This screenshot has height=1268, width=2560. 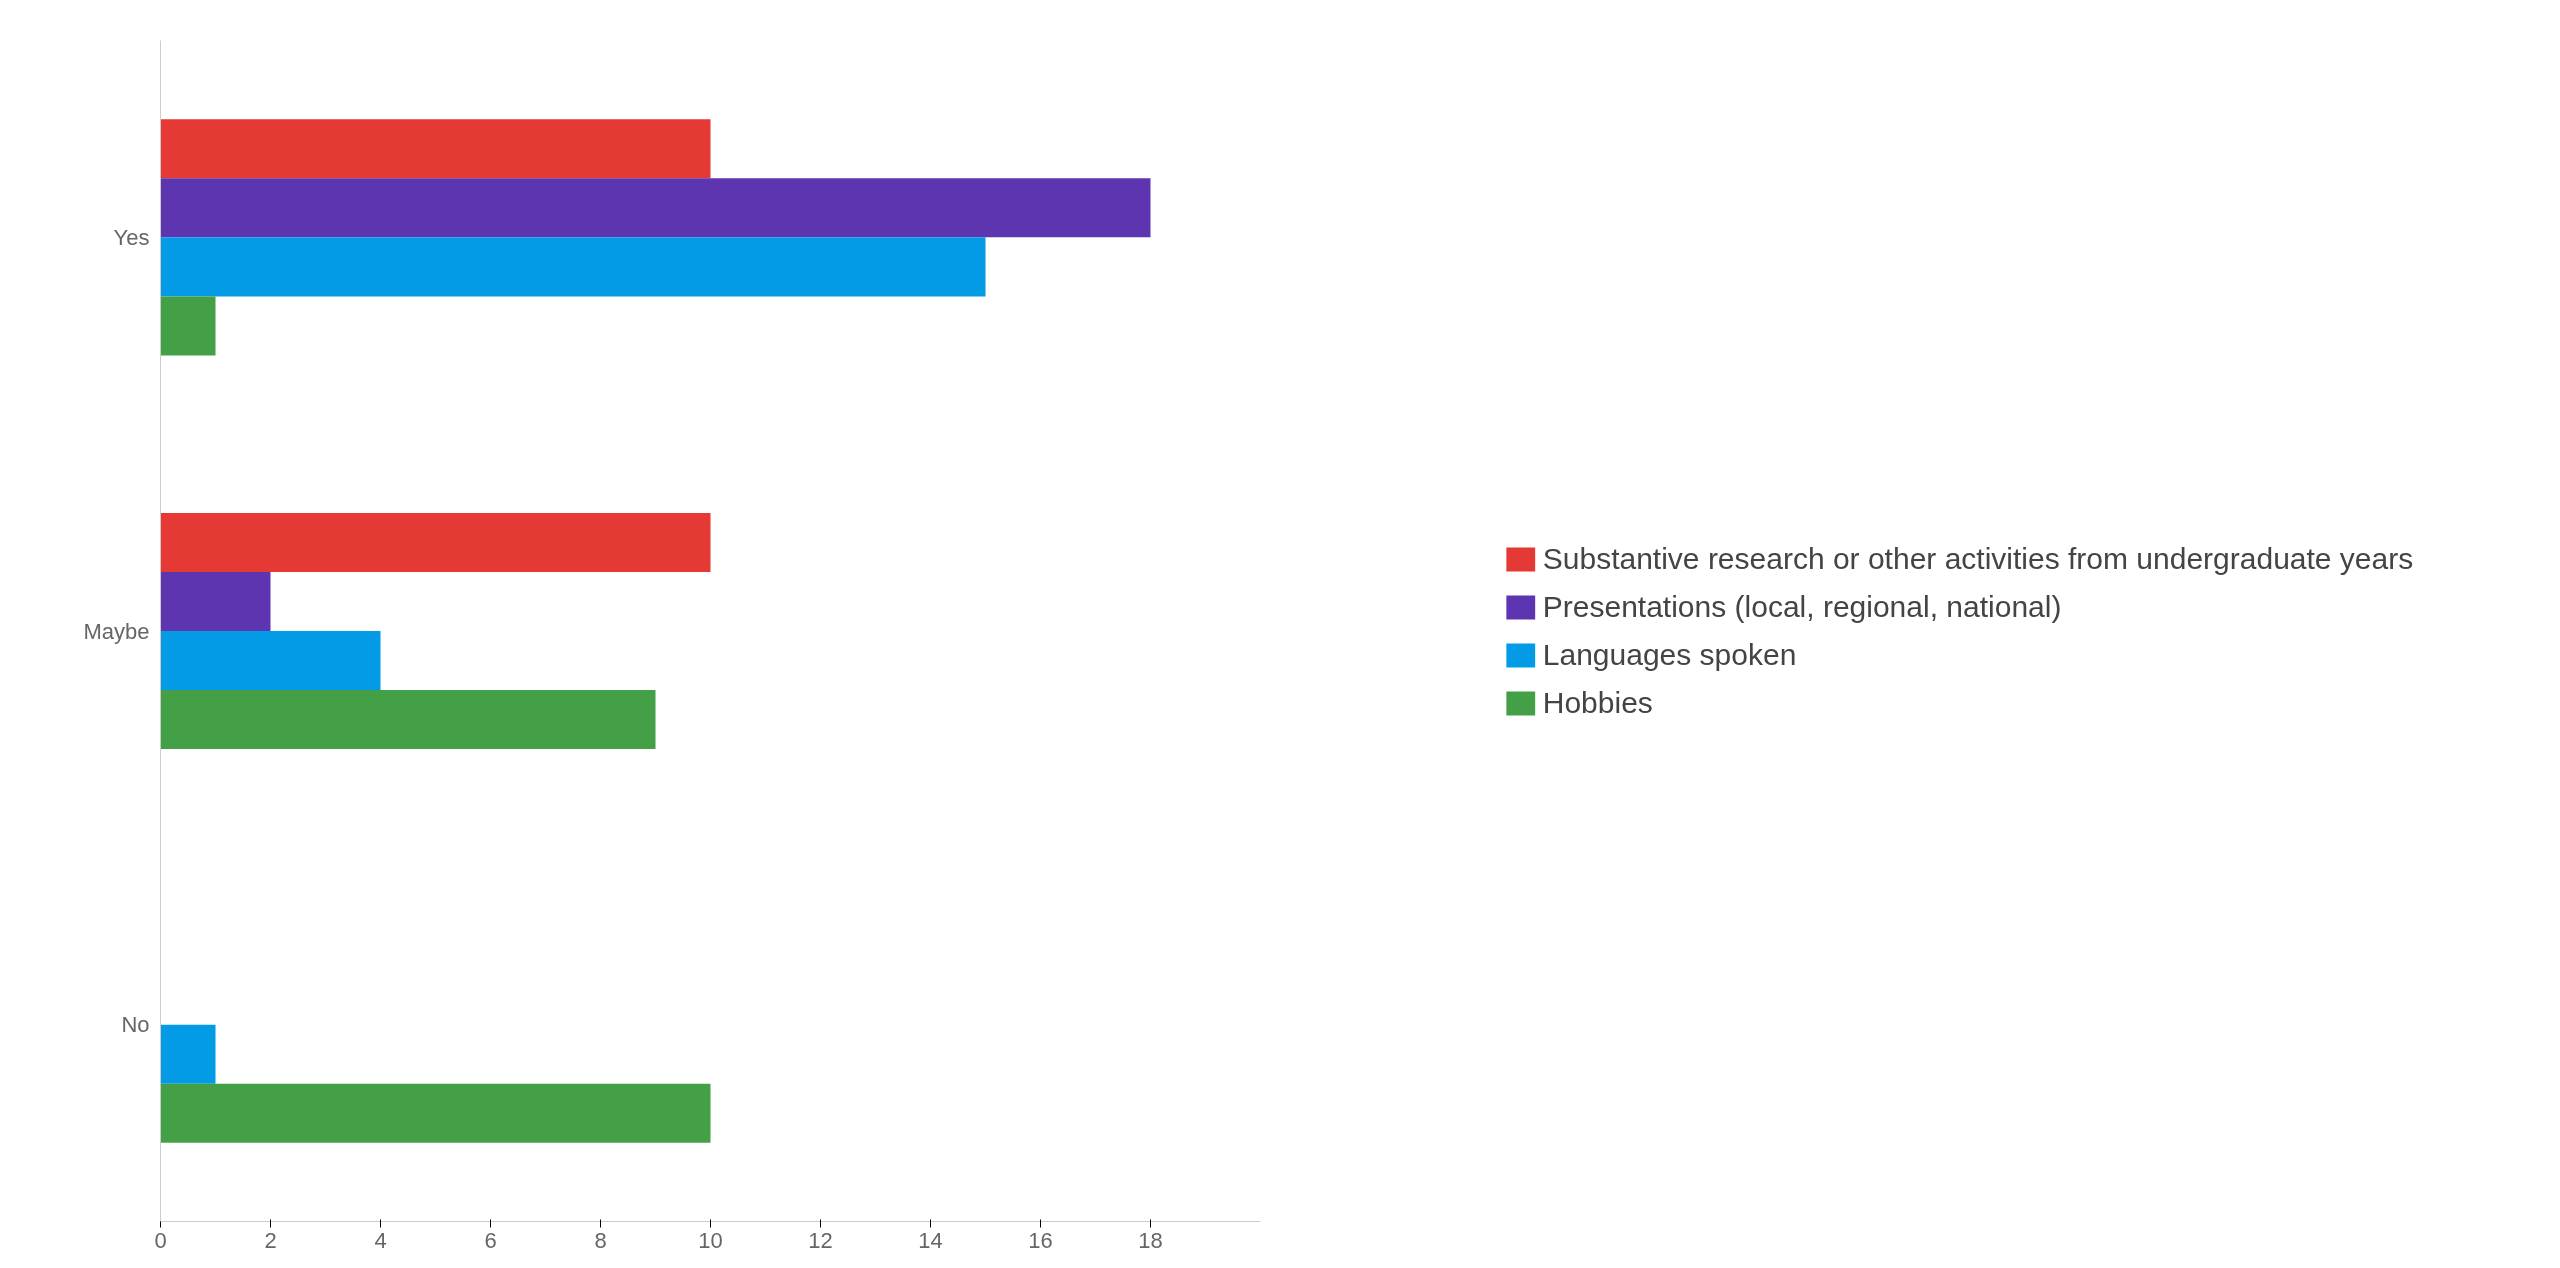 I want to click on x-tick-label: 6, so click(x=490, y=1240).